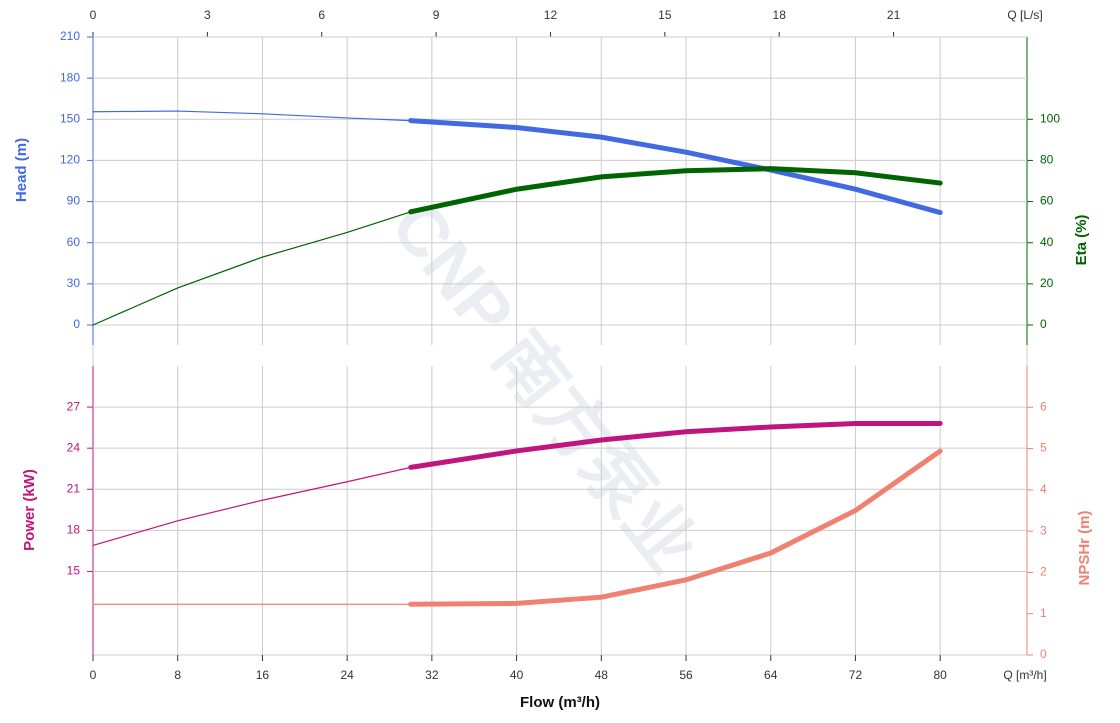 This screenshot has width=1120, height=723. What do you see at coordinates (551, 15) in the screenshot?
I see `x2-tick-label: 12` at bounding box center [551, 15].